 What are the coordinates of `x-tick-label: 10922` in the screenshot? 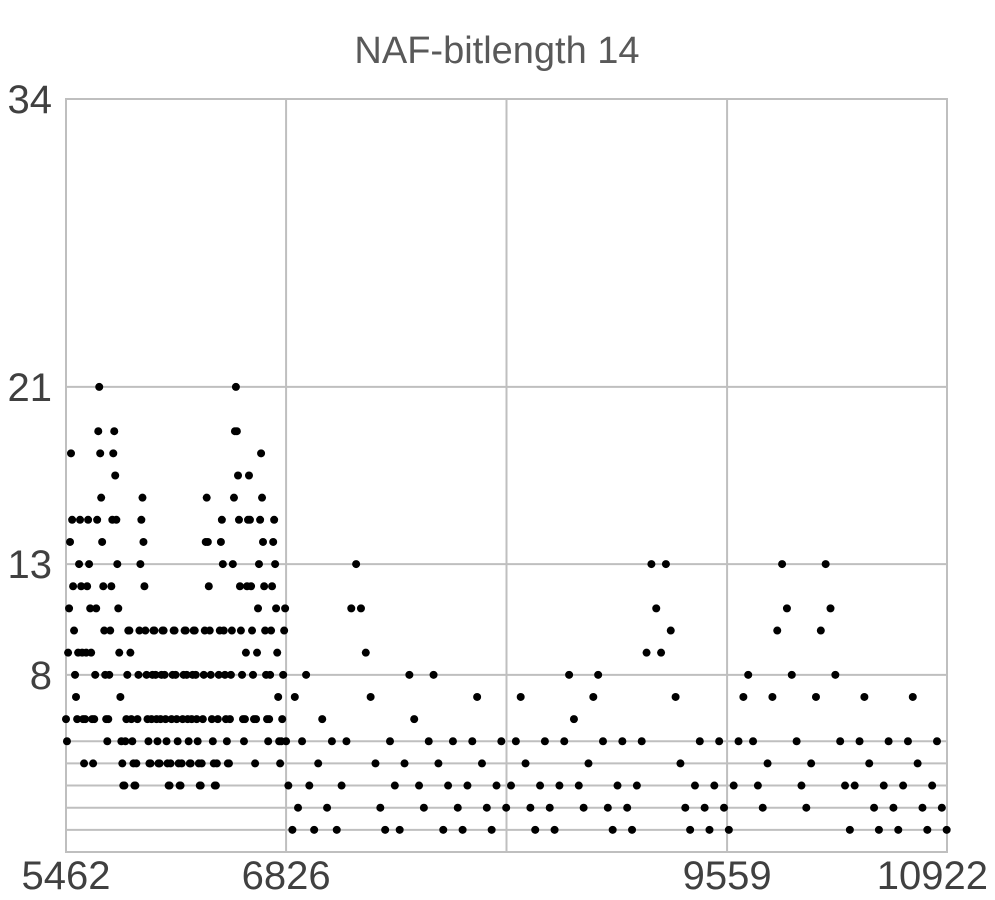 It's located at (932, 876).